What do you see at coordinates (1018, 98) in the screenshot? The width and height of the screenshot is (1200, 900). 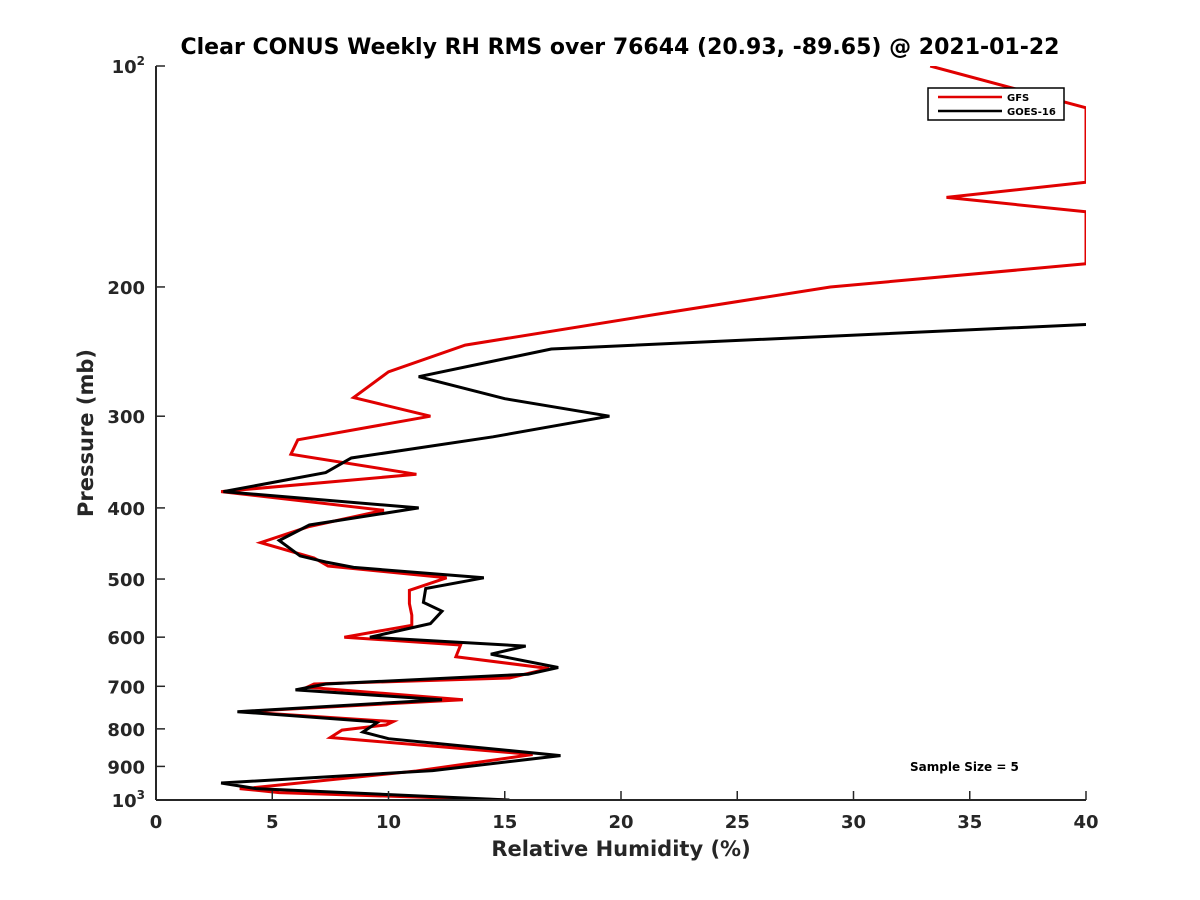 I see `legend-label-gfs: GFS` at bounding box center [1018, 98].